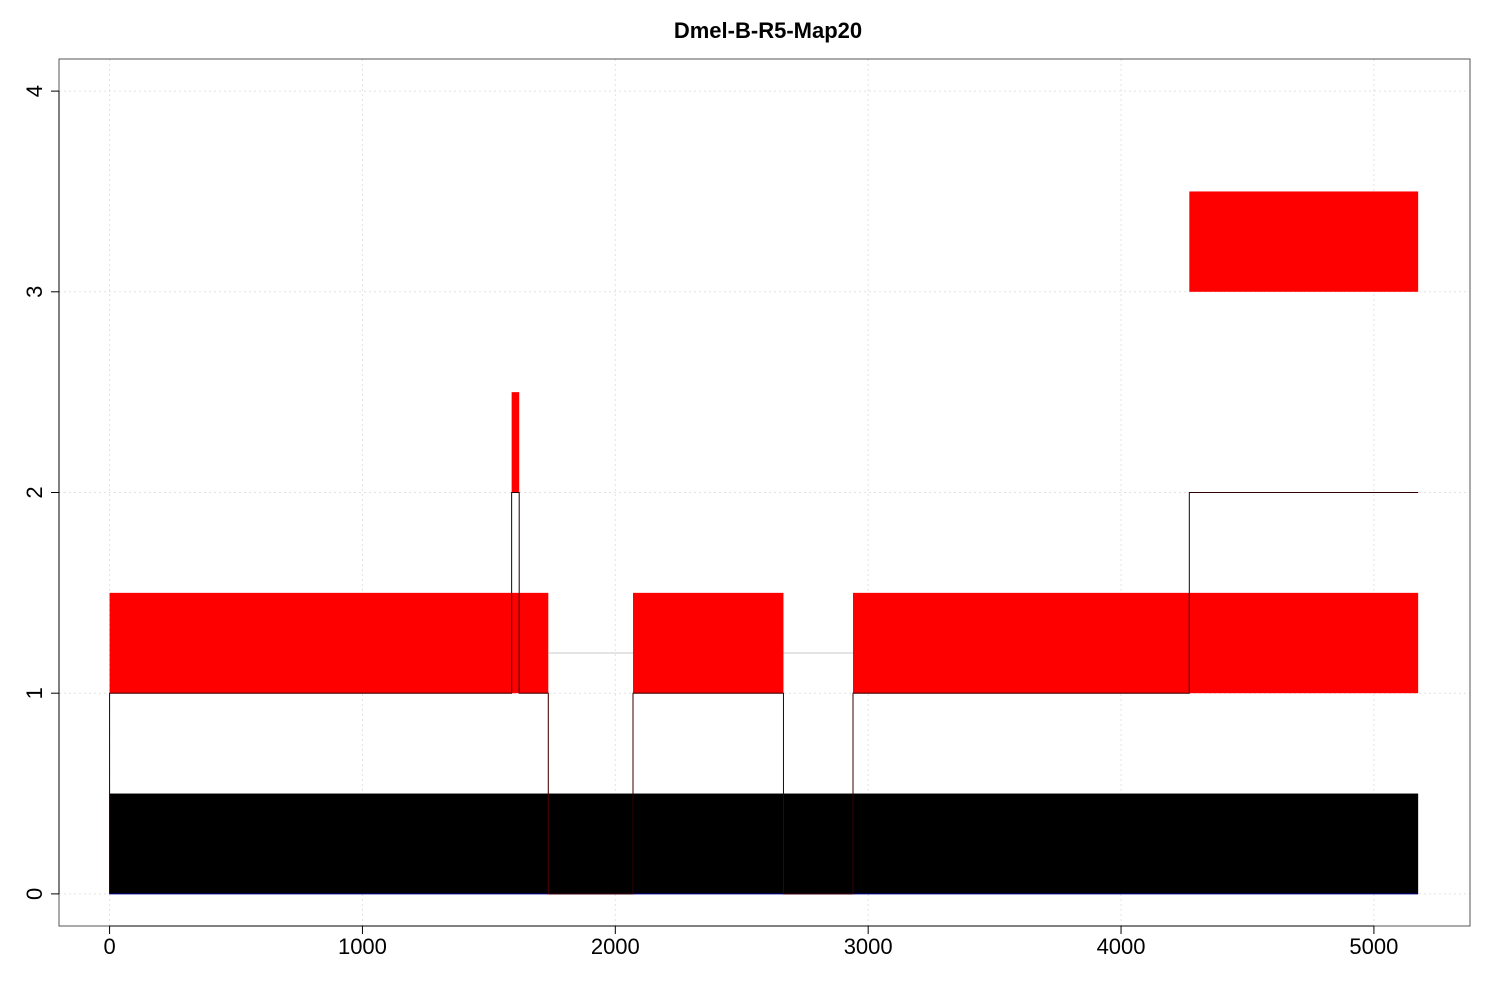 This screenshot has width=1500, height=1000. I want to click on x-tick-label: 3000, so click(868, 946).